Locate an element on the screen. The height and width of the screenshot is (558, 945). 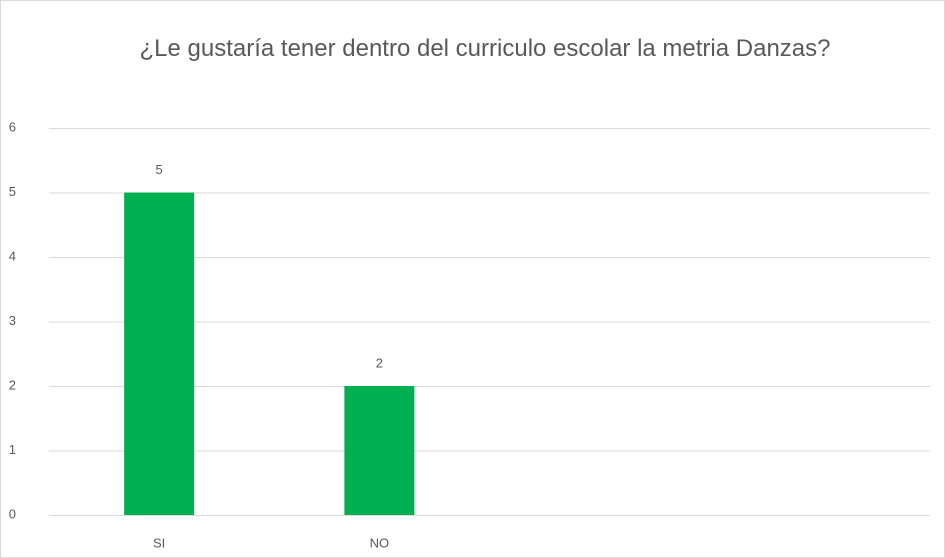
y-tick-label: 3 is located at coordinates (12, 320).